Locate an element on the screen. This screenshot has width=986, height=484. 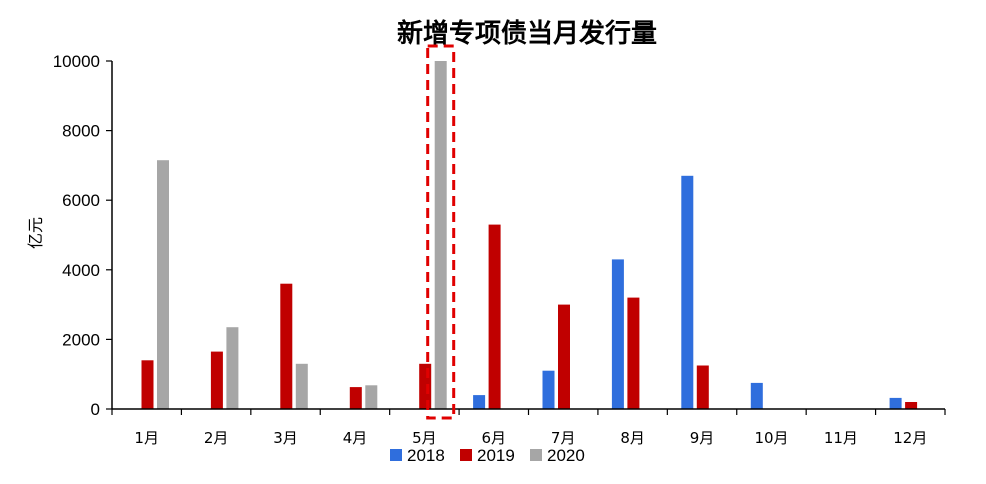
y-tick-label: 0 is located at coordinates (95, 409).